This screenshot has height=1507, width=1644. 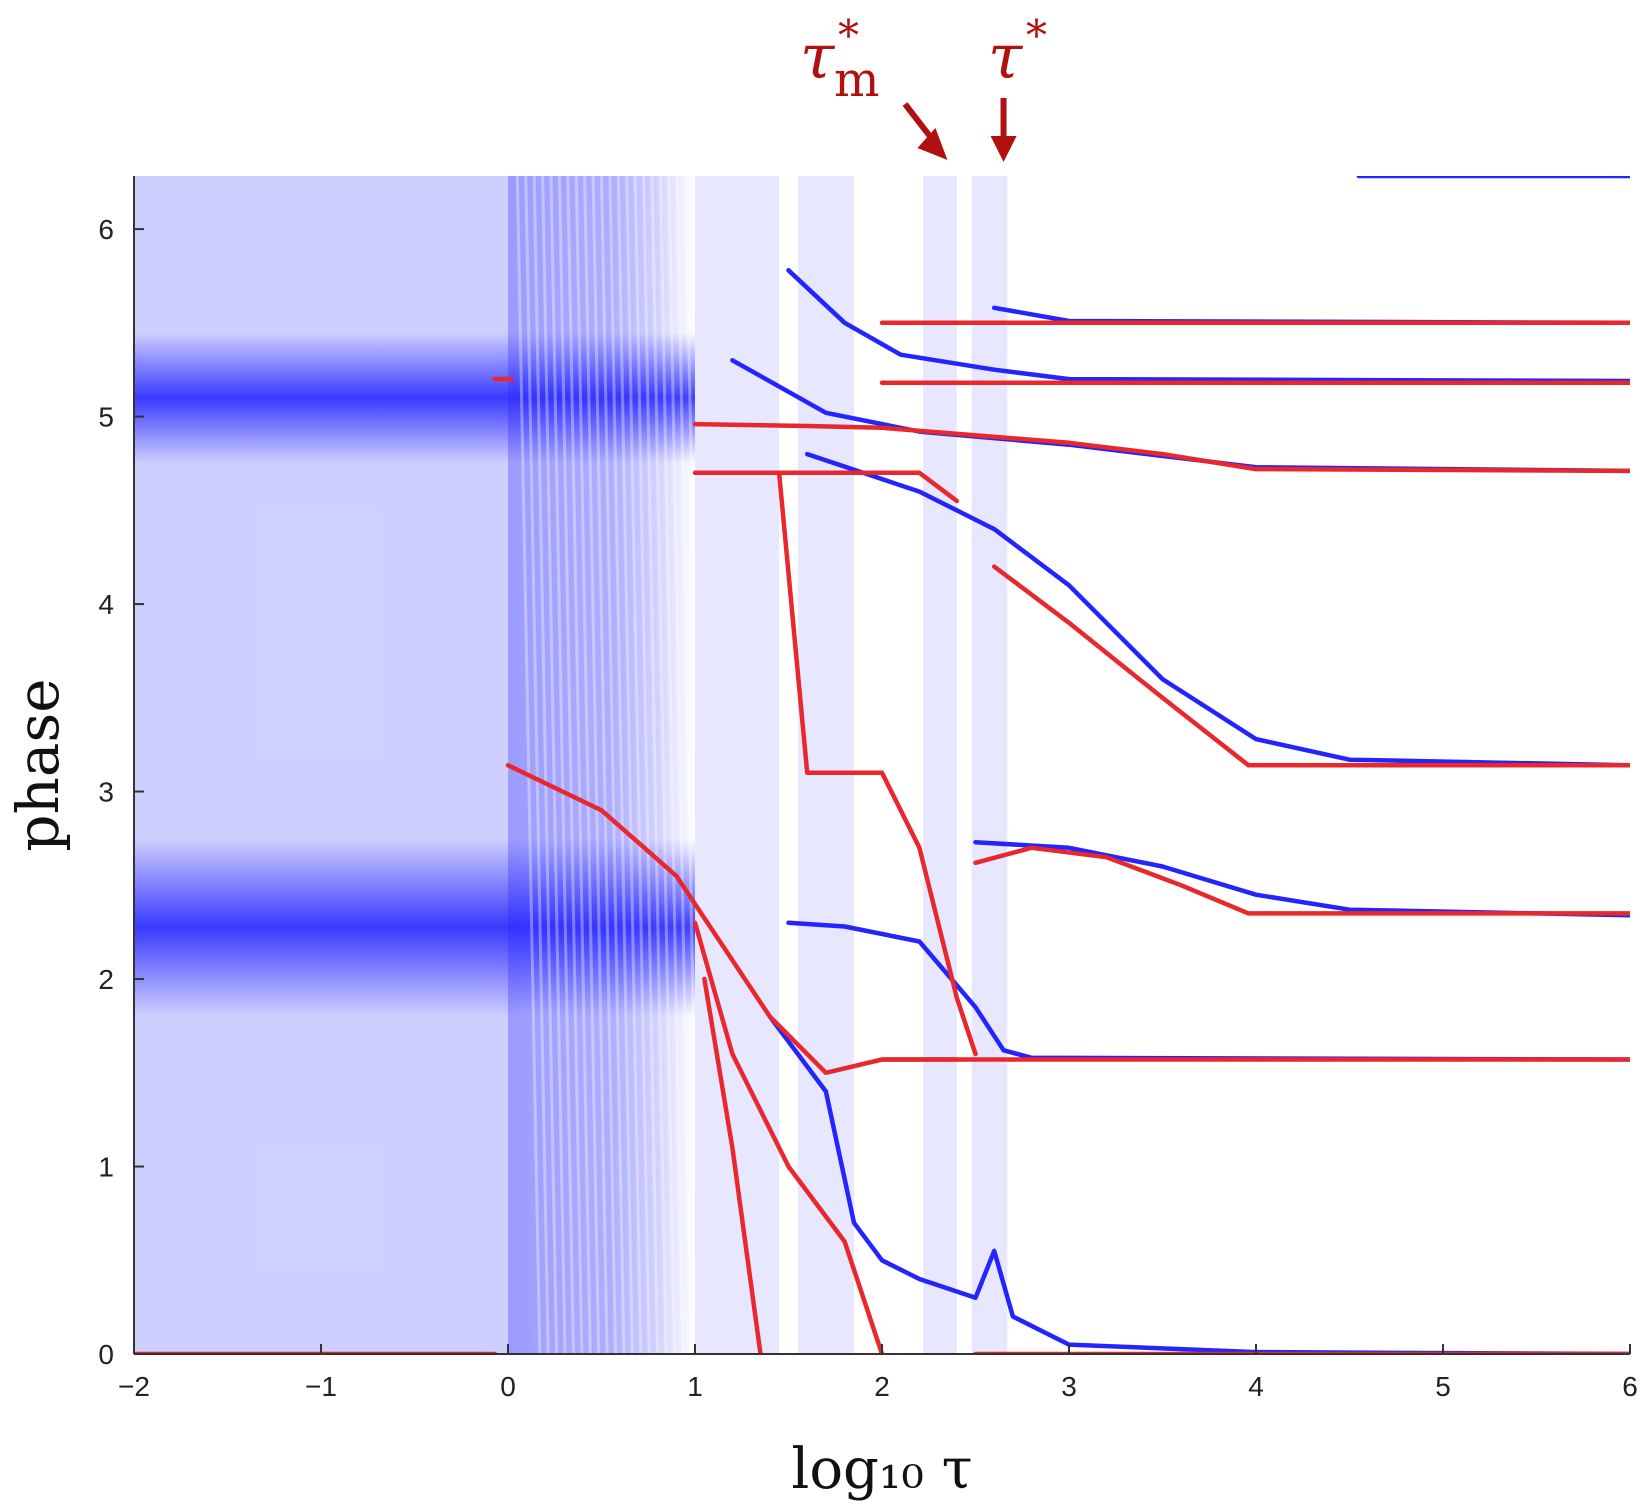 I want to click on dense-band-upper, so click(x=414, y=398).